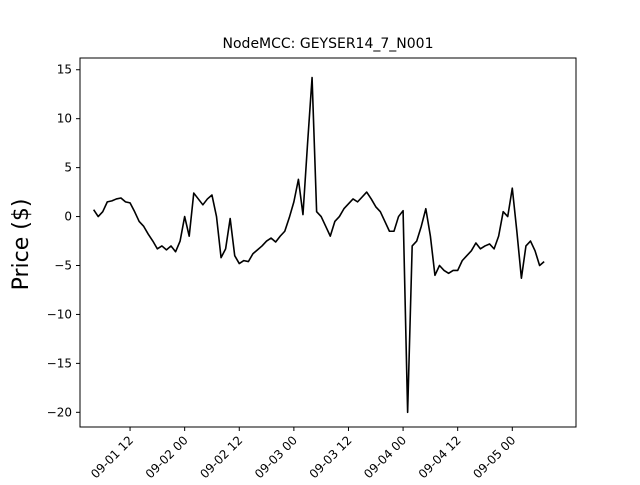 The width and height of the screenshot is (640, 485). I want to click on x-tick-label: 09-04 12, so click(440, 456).